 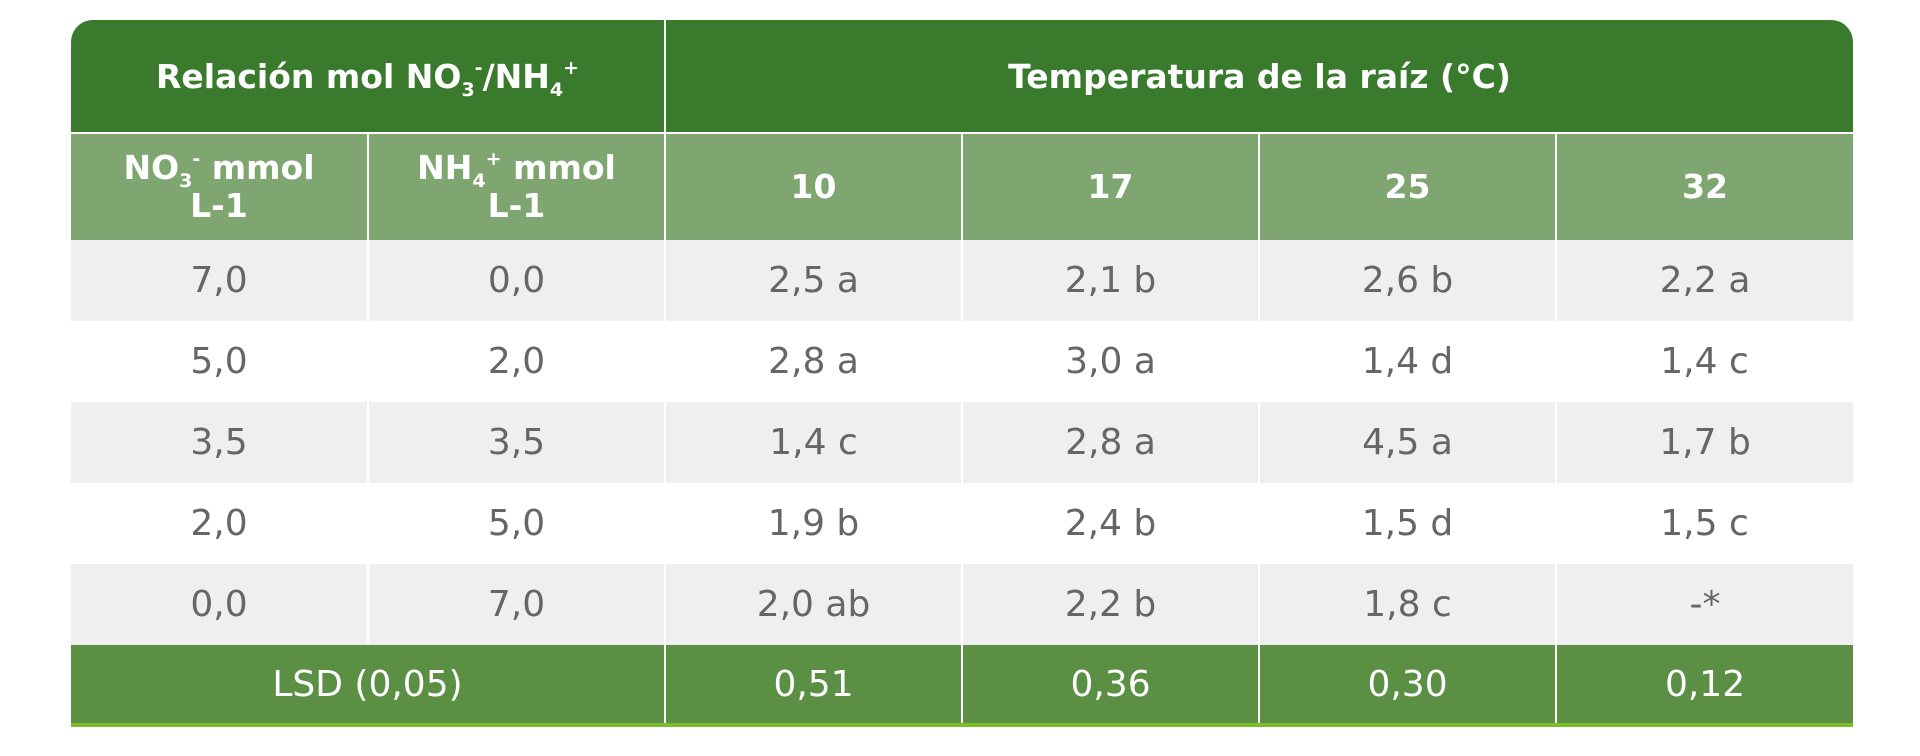 I want to click on cell-no3: 2,0, so click(x=220, y=523).